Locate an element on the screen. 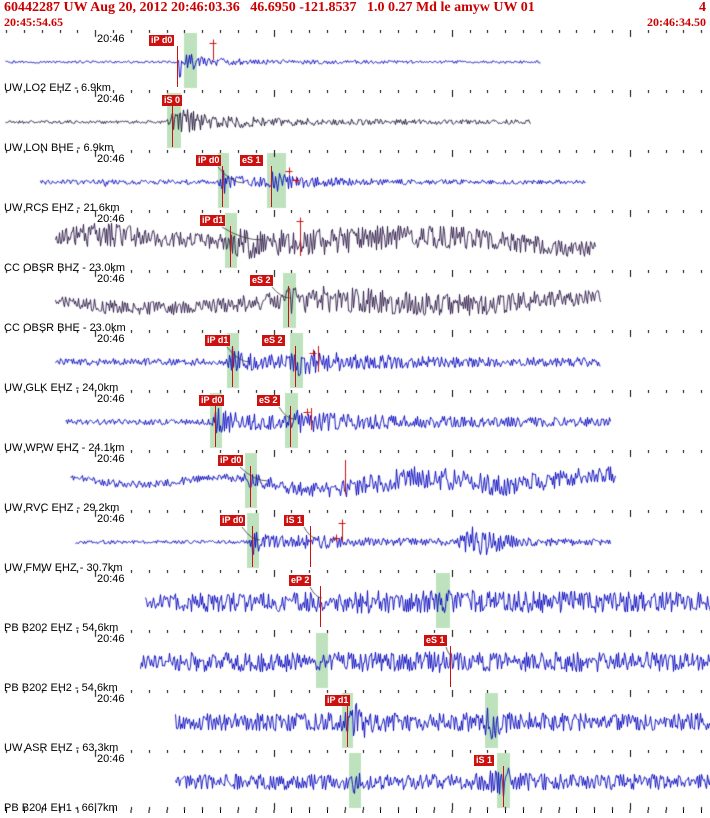 The image size is (710, 818). trace-row: 20:46 PB B202 EHZ - 54.6km eP 2 is located at coordinates (355, 602).